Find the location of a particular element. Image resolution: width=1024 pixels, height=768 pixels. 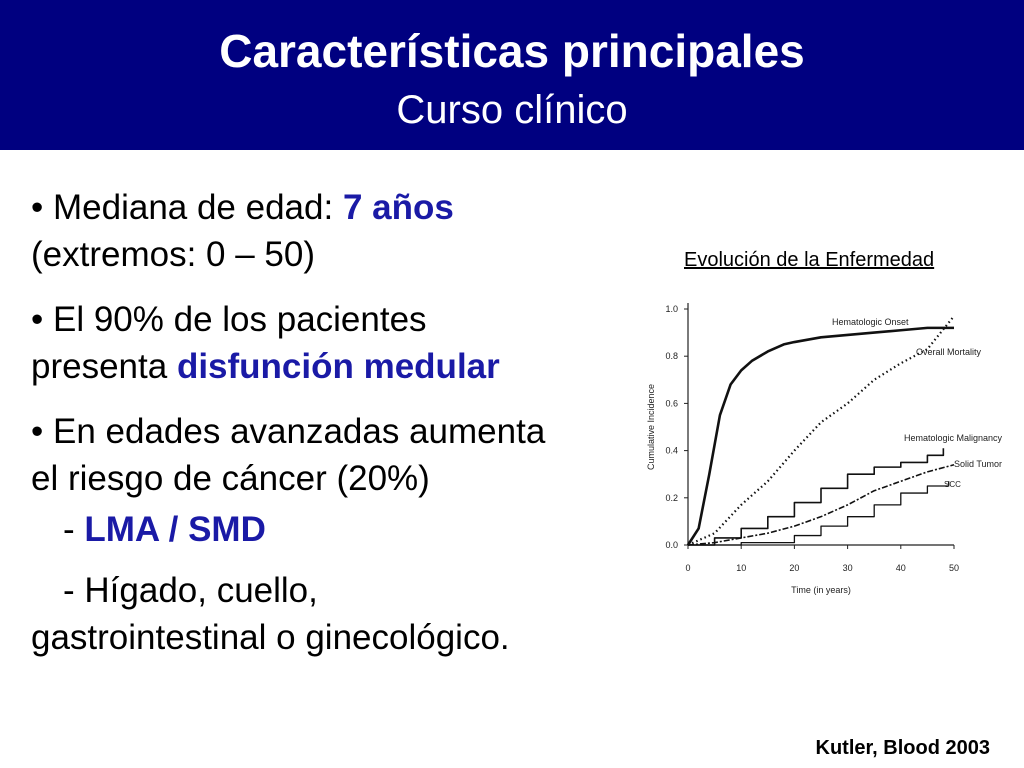

bullet-text: presenta is located at coordinates (104, 366).